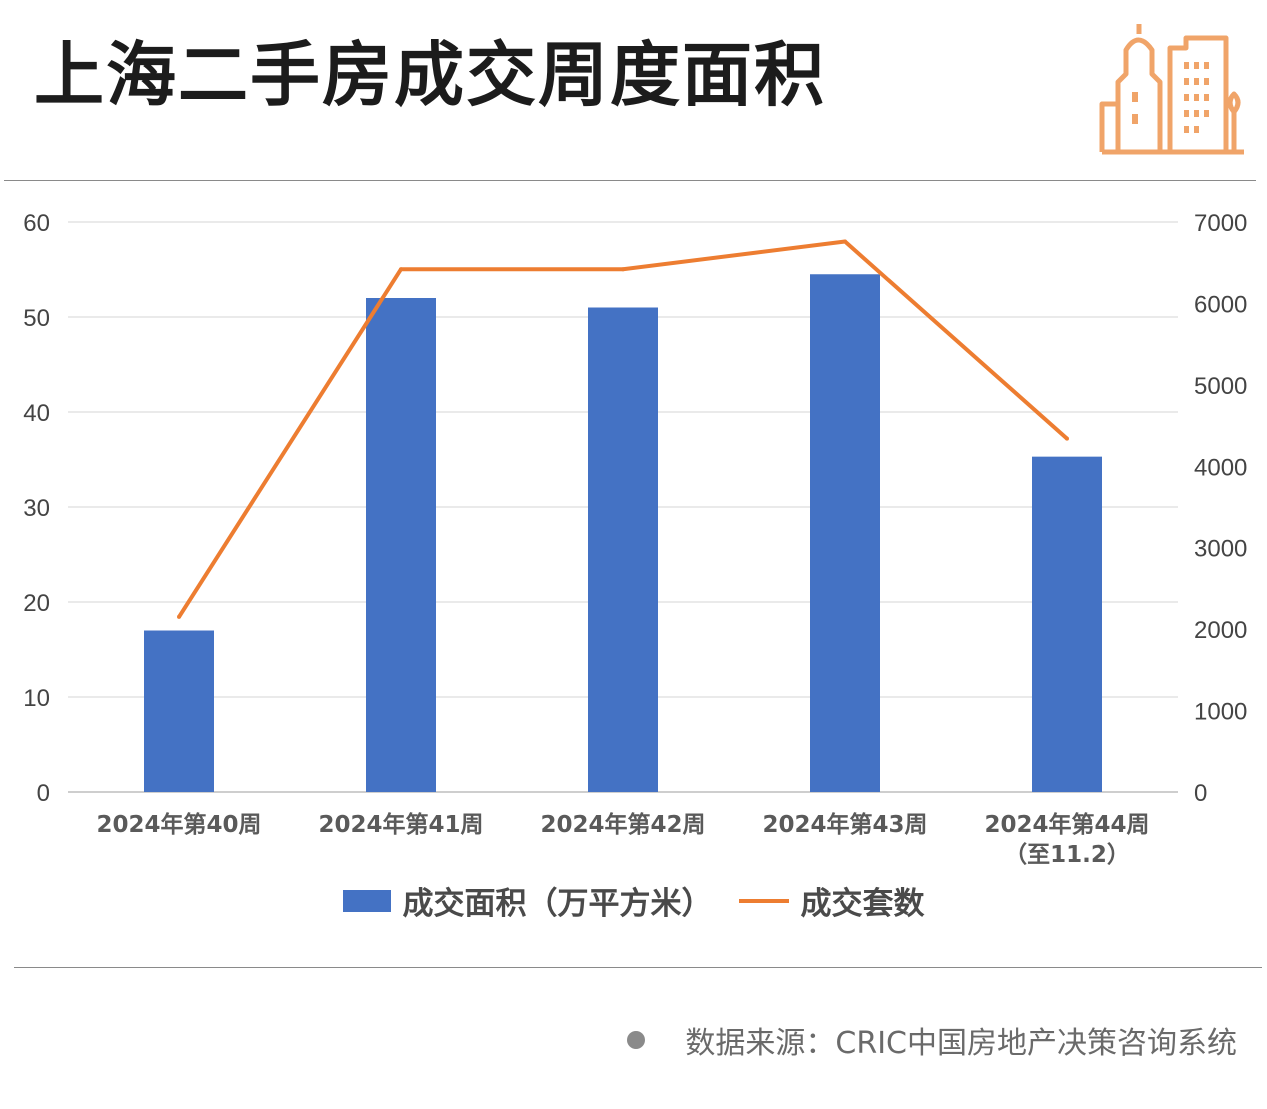  Describe the element at coordinates (36, 508) in the screenshot. I see `y-left-tick-label: 30` at that location.